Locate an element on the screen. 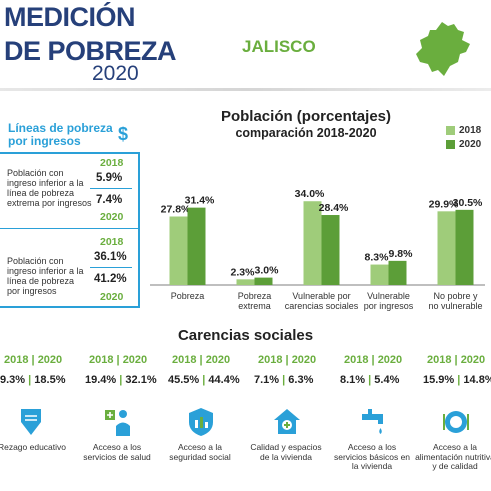 This screenshot has width=491, height=491. header-year: 2020 is located at coordinates (115, 73).